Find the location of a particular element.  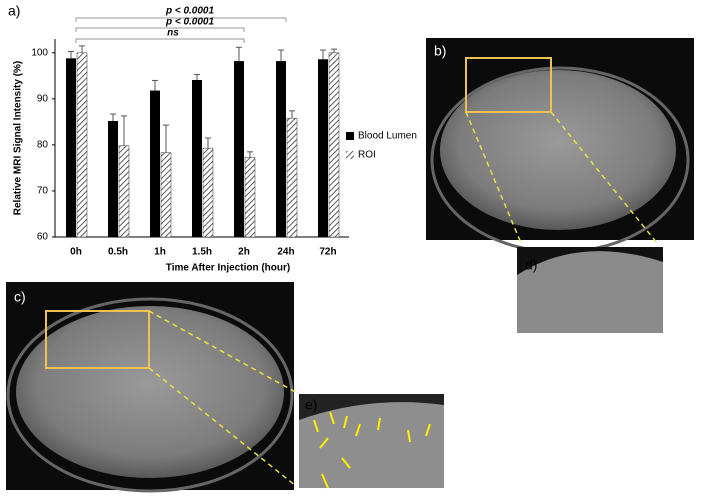

x-tick-label: 24h is located at coordinates (285, 252).